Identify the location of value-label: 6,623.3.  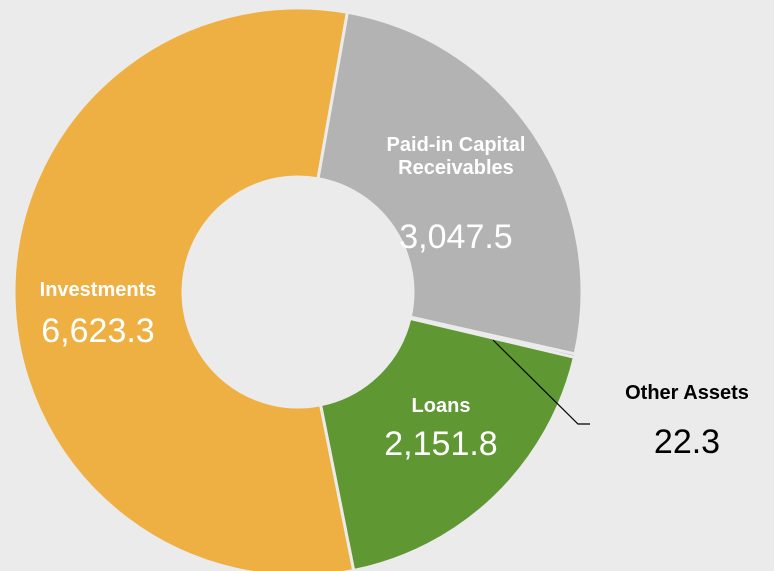
(98, 331).